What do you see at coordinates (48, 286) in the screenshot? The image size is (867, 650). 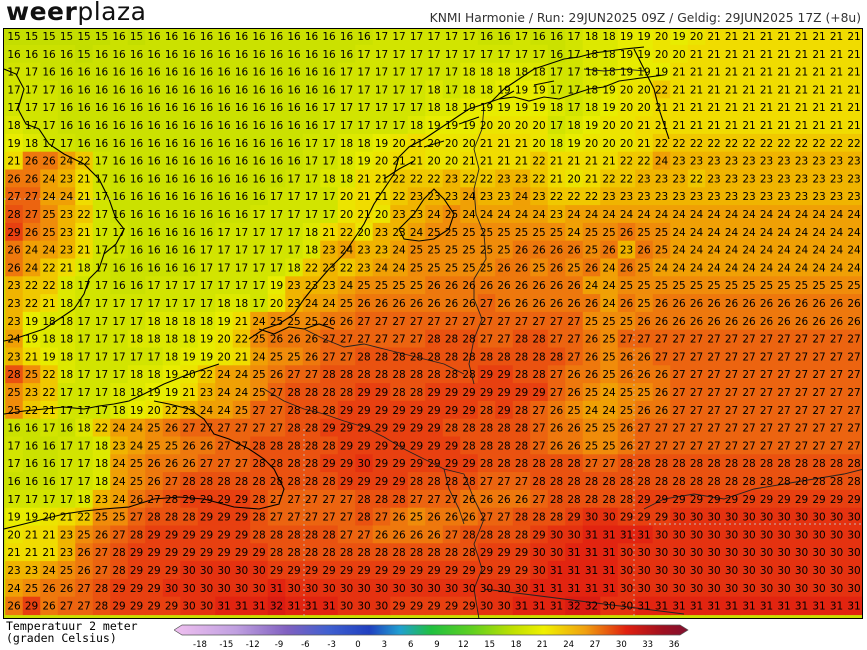 I see `temperature-label: 22` at bounding box center [48, 286].